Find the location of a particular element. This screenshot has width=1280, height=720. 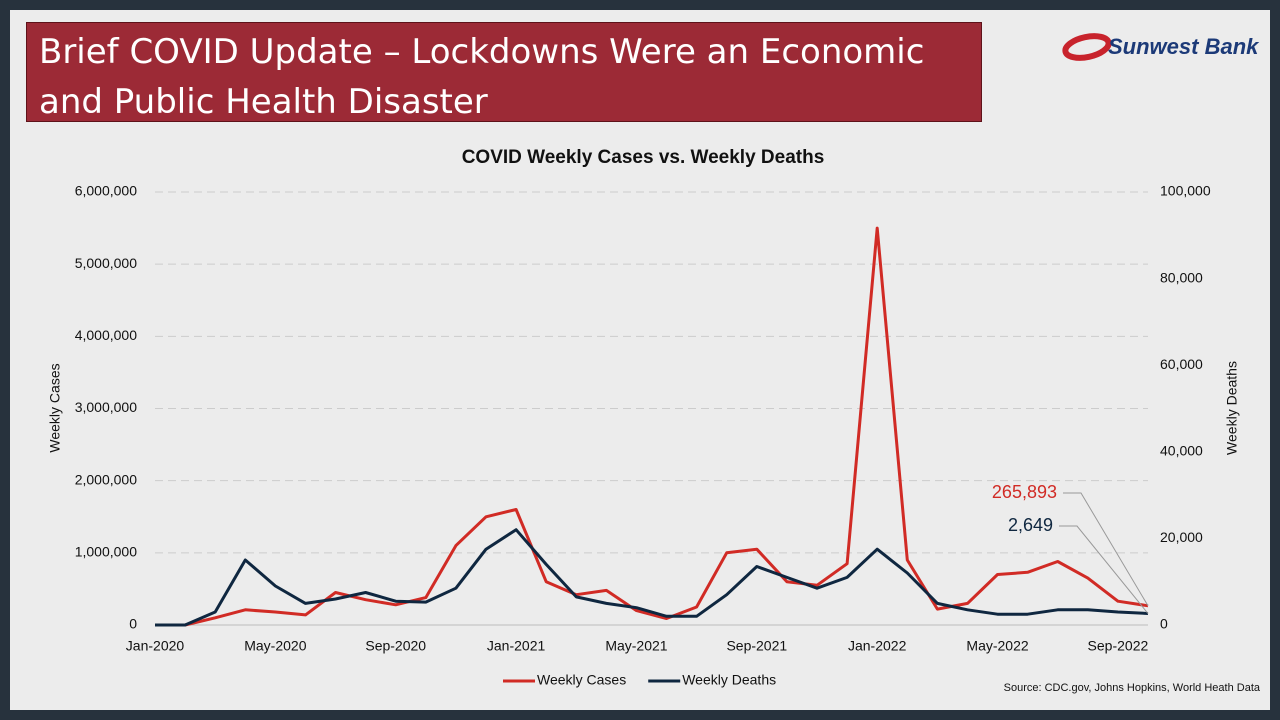

data-label: 265,893 is located at coordinates (1024, 492).